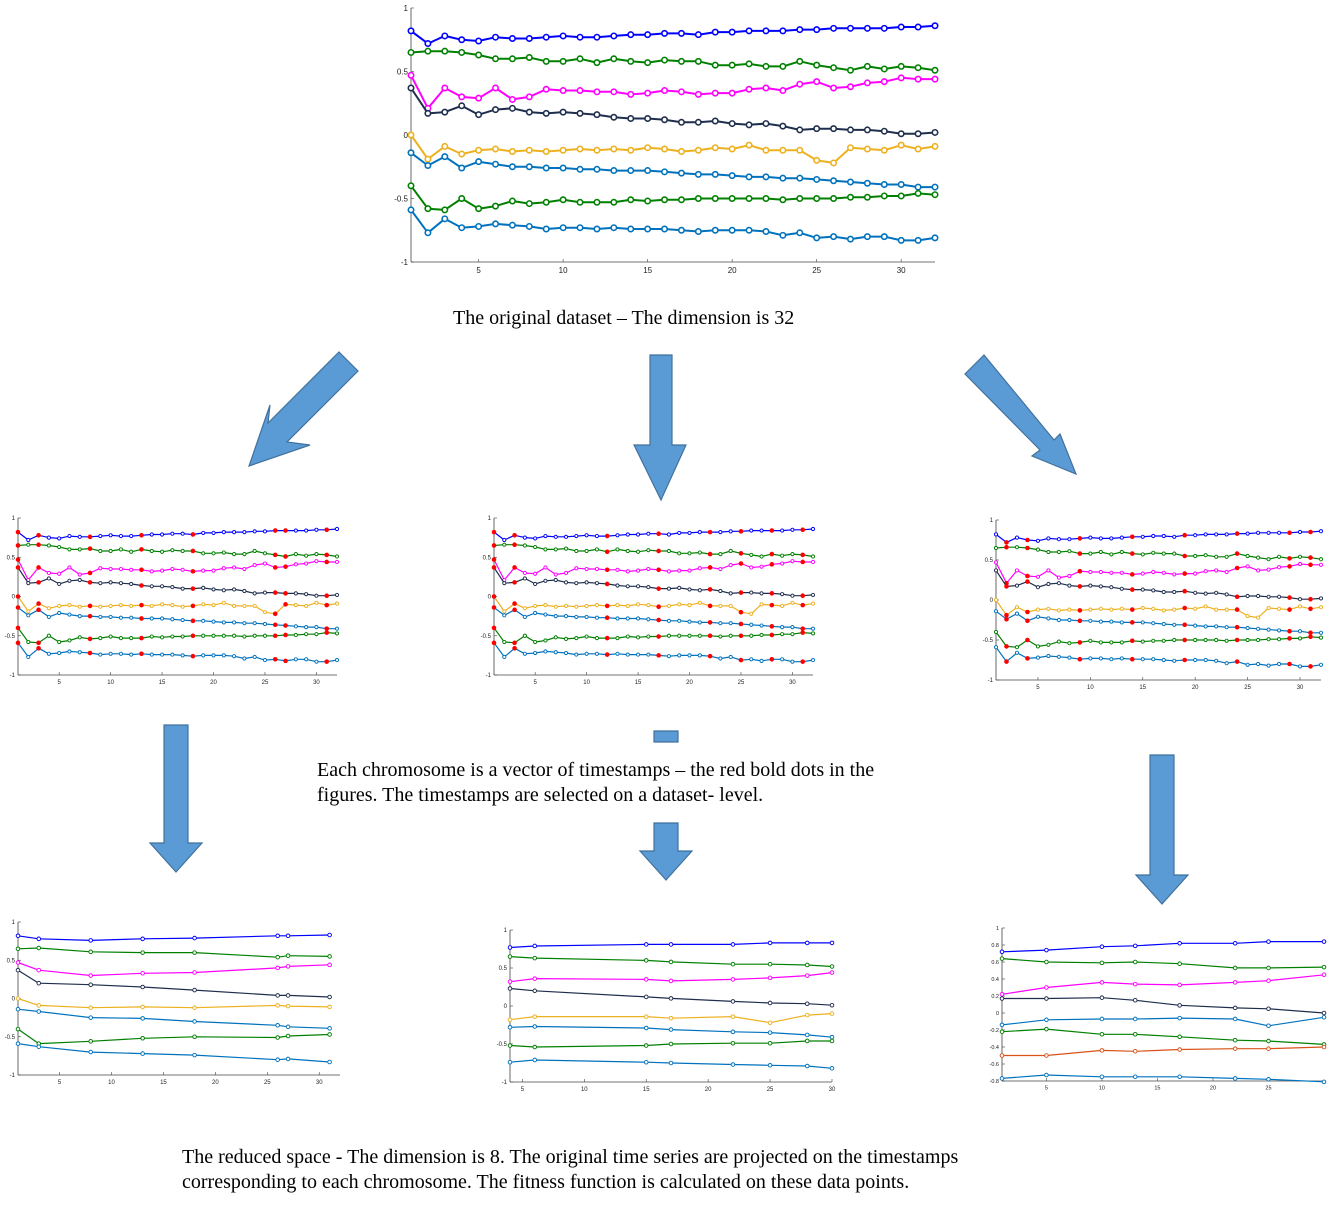 The width and height of the screenshot is (1331, 1226). Describe the element at coordinates (14, 923) in the screenshot. I see `y-tick-label: 1` at that location.